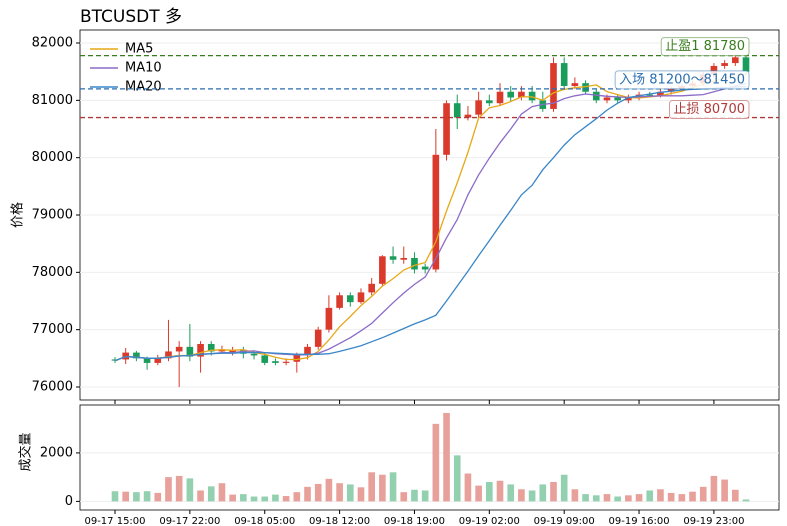 The width and height of the screenshot is (787, 526). I want to click on x-tick-label: 09-18 19:00, so click(414, 521).